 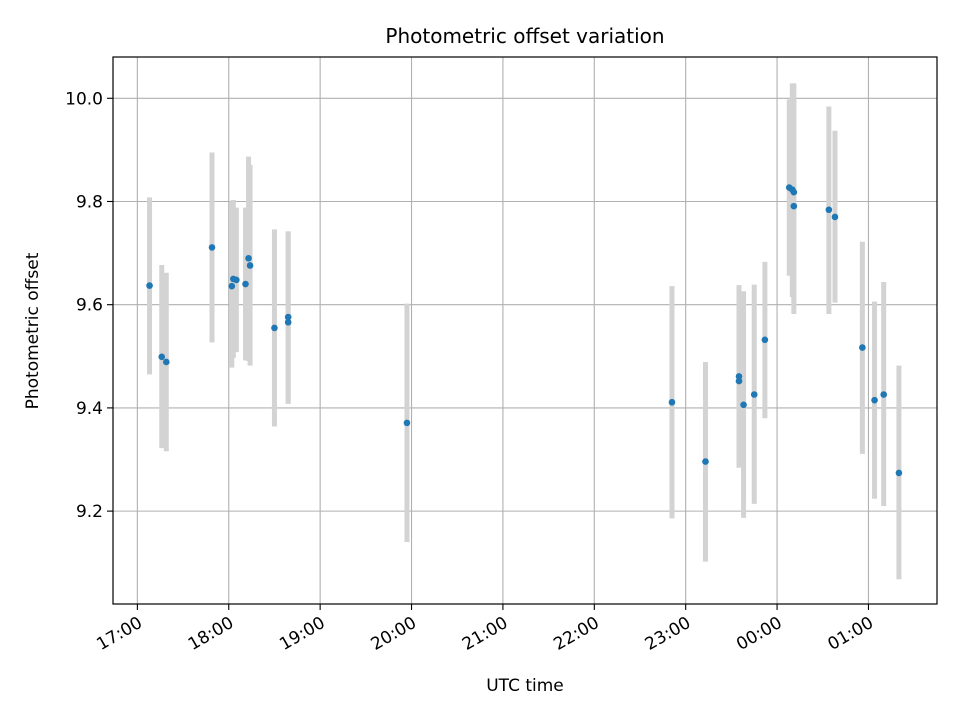 I want to click on y-tick-label: 9.4, so click(x=89, y=409).